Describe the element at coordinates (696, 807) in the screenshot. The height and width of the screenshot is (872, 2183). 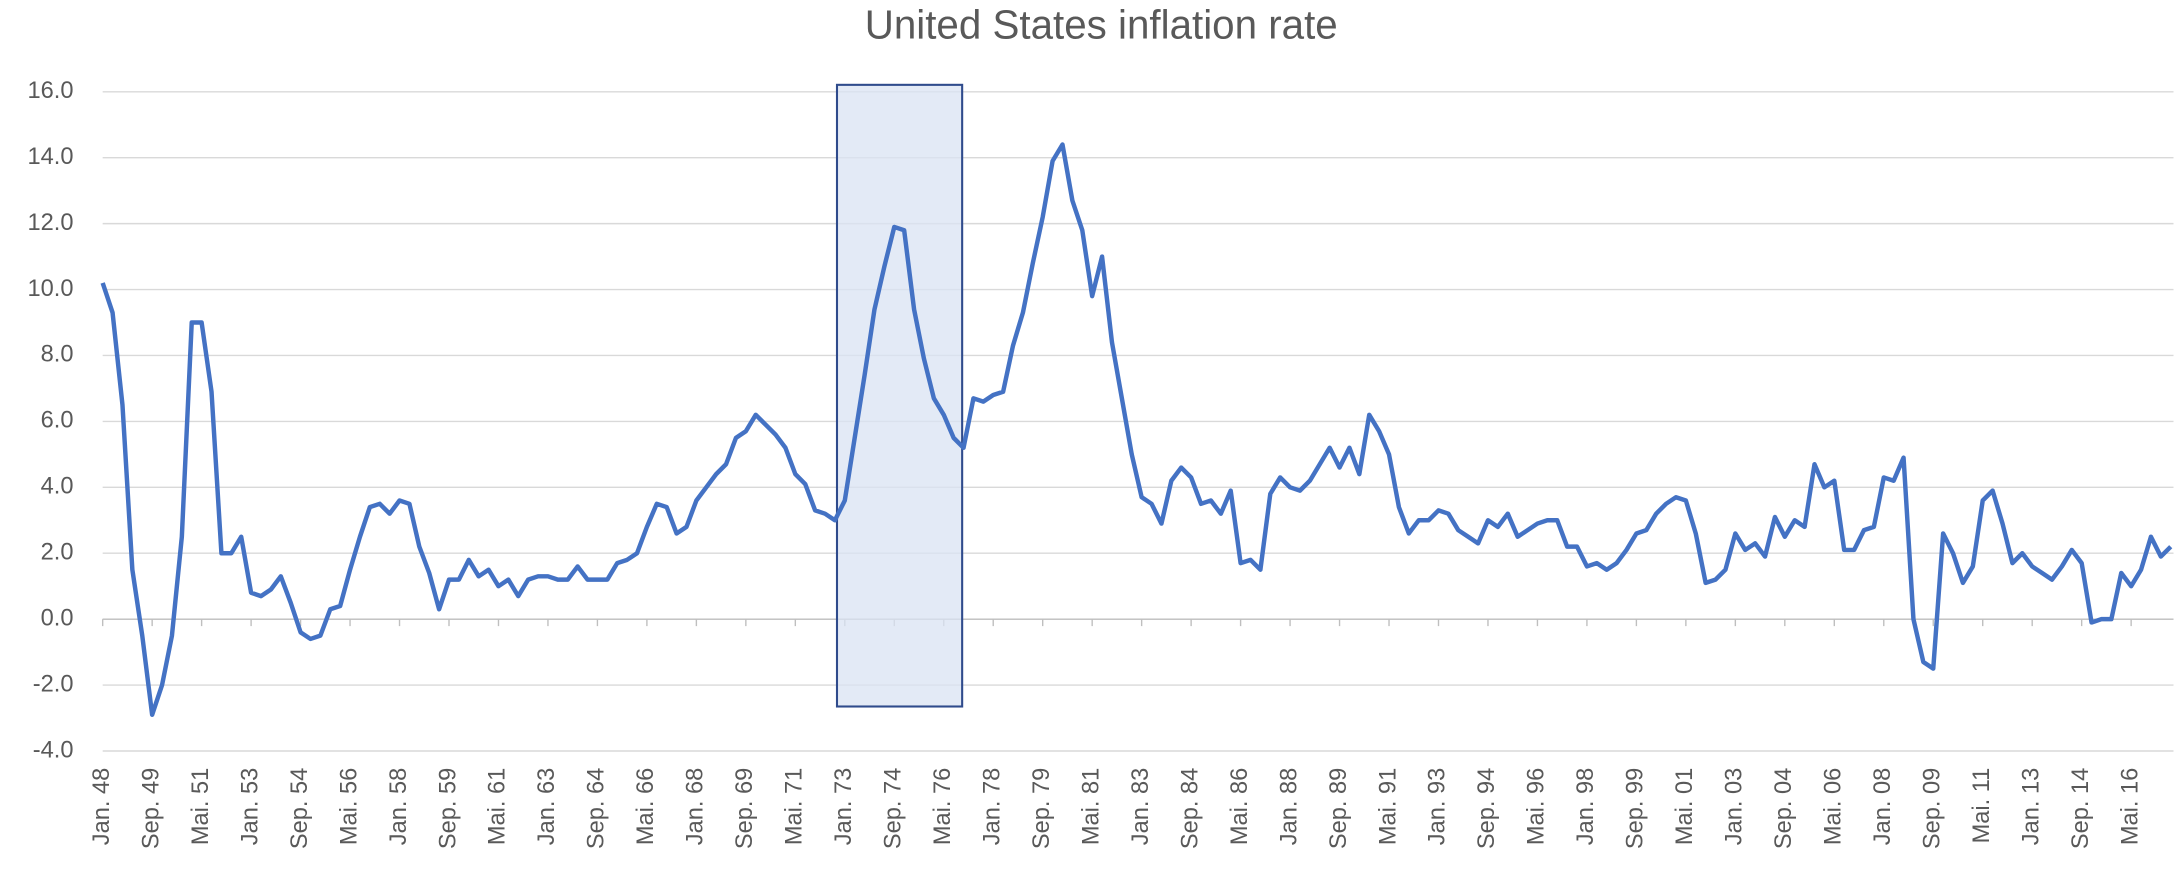
I see `x-tick-label: Jan. 68` at that location.